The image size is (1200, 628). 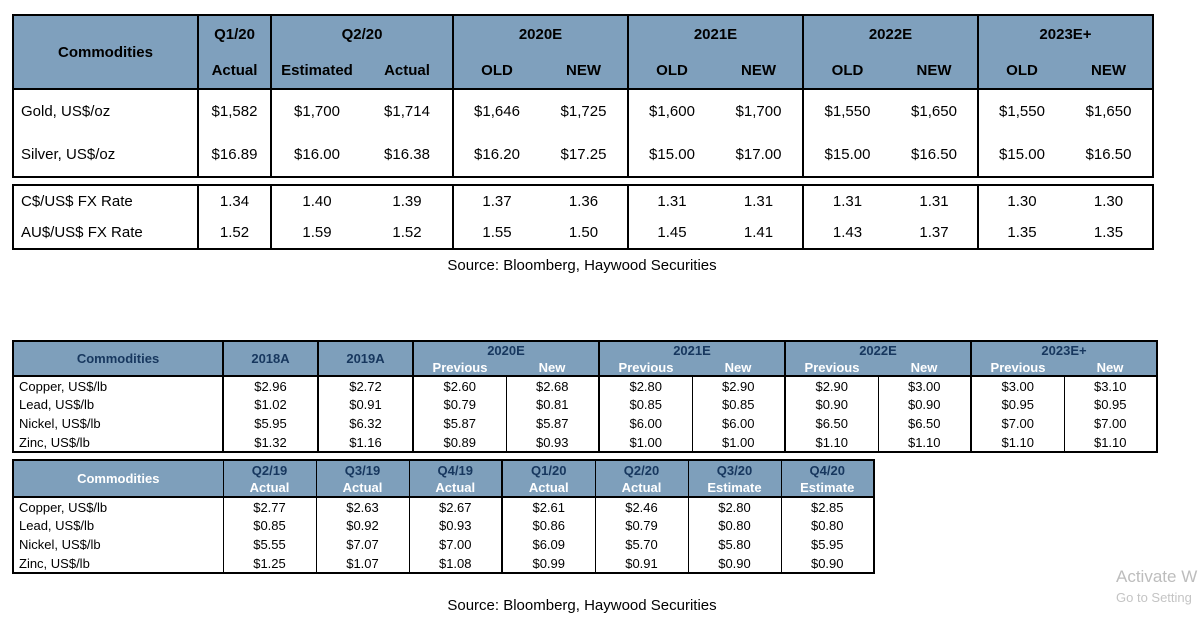 I want to click on value-cell: 1.35, so click(x=1021, y=233).